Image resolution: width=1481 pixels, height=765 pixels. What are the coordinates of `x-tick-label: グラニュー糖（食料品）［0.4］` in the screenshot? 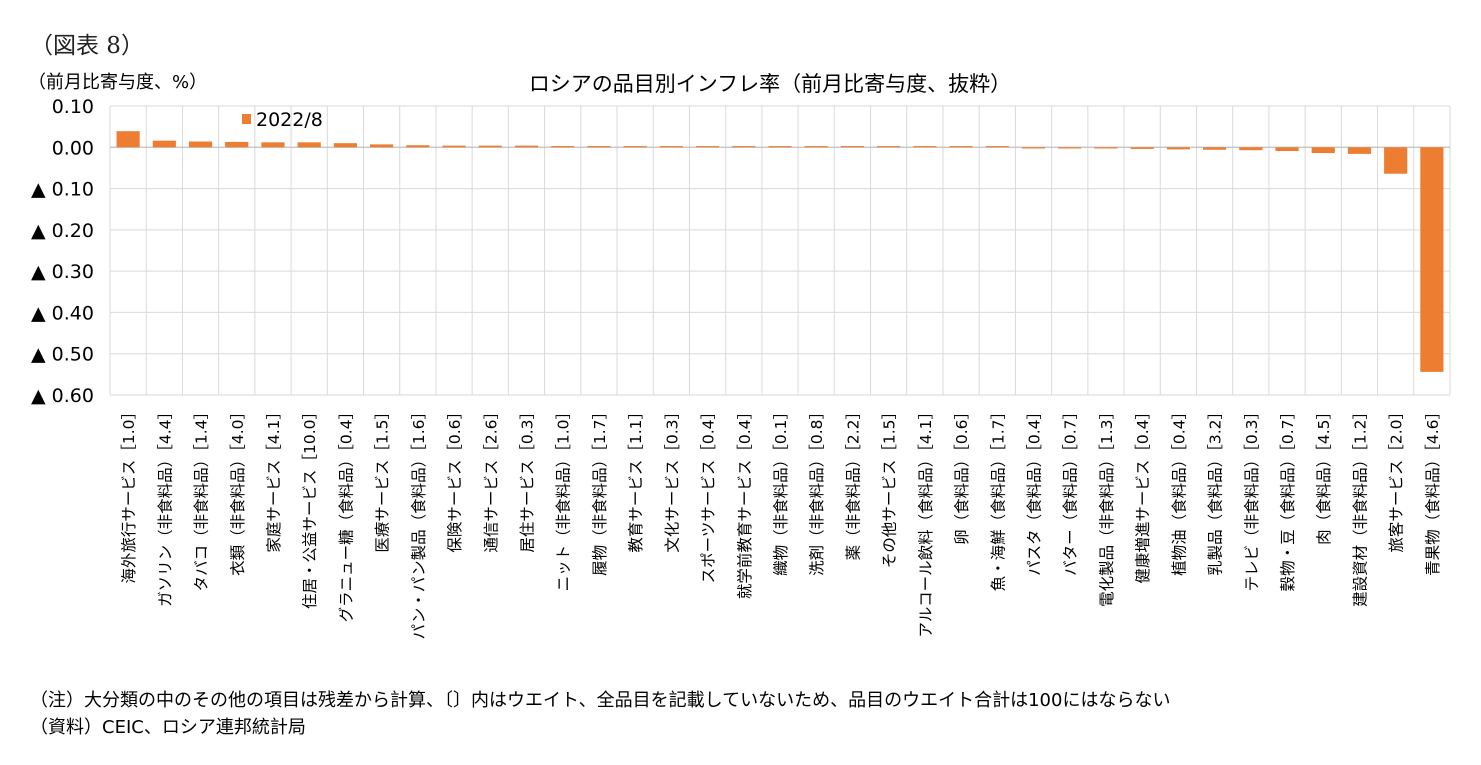 It's located at (346, 513).